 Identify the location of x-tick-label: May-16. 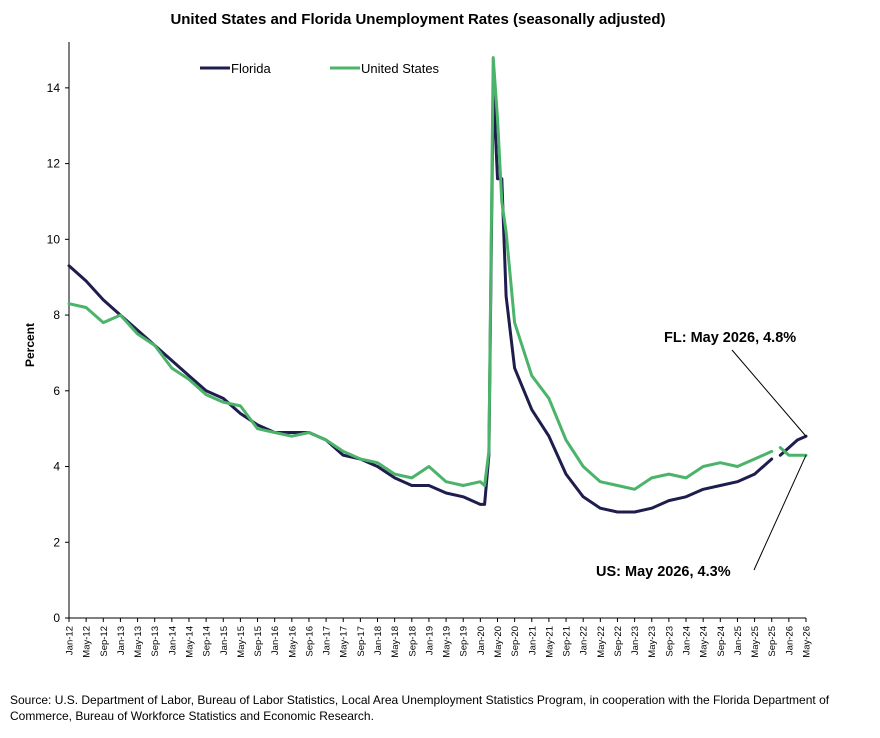
(292, 642).